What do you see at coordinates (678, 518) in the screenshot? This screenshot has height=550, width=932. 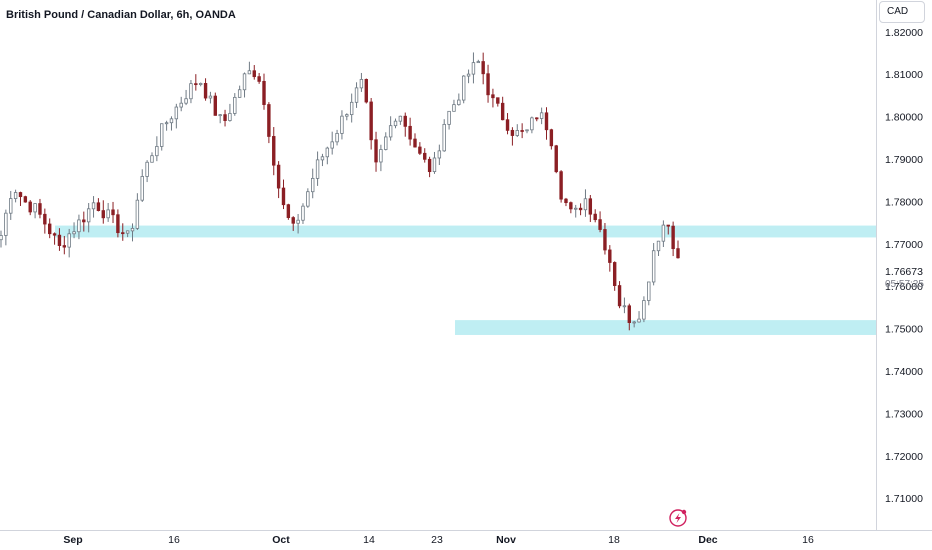 I see `lightning-bolt-icon` at bounding box center [678, 518].